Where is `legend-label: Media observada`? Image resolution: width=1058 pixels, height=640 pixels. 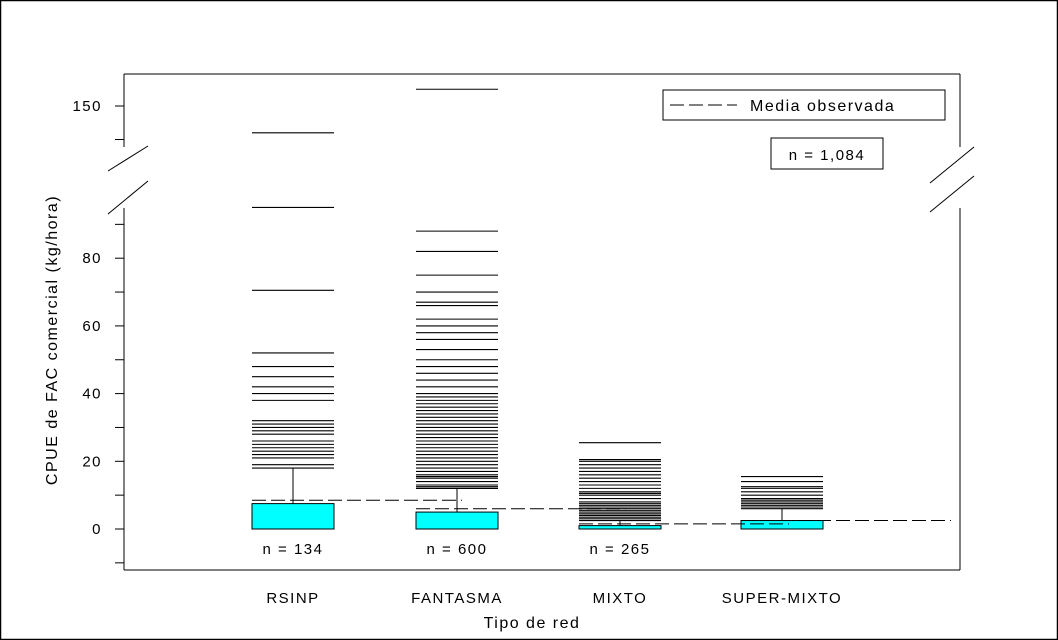 legend-label: Media observada is located at coordinates (822, 106).